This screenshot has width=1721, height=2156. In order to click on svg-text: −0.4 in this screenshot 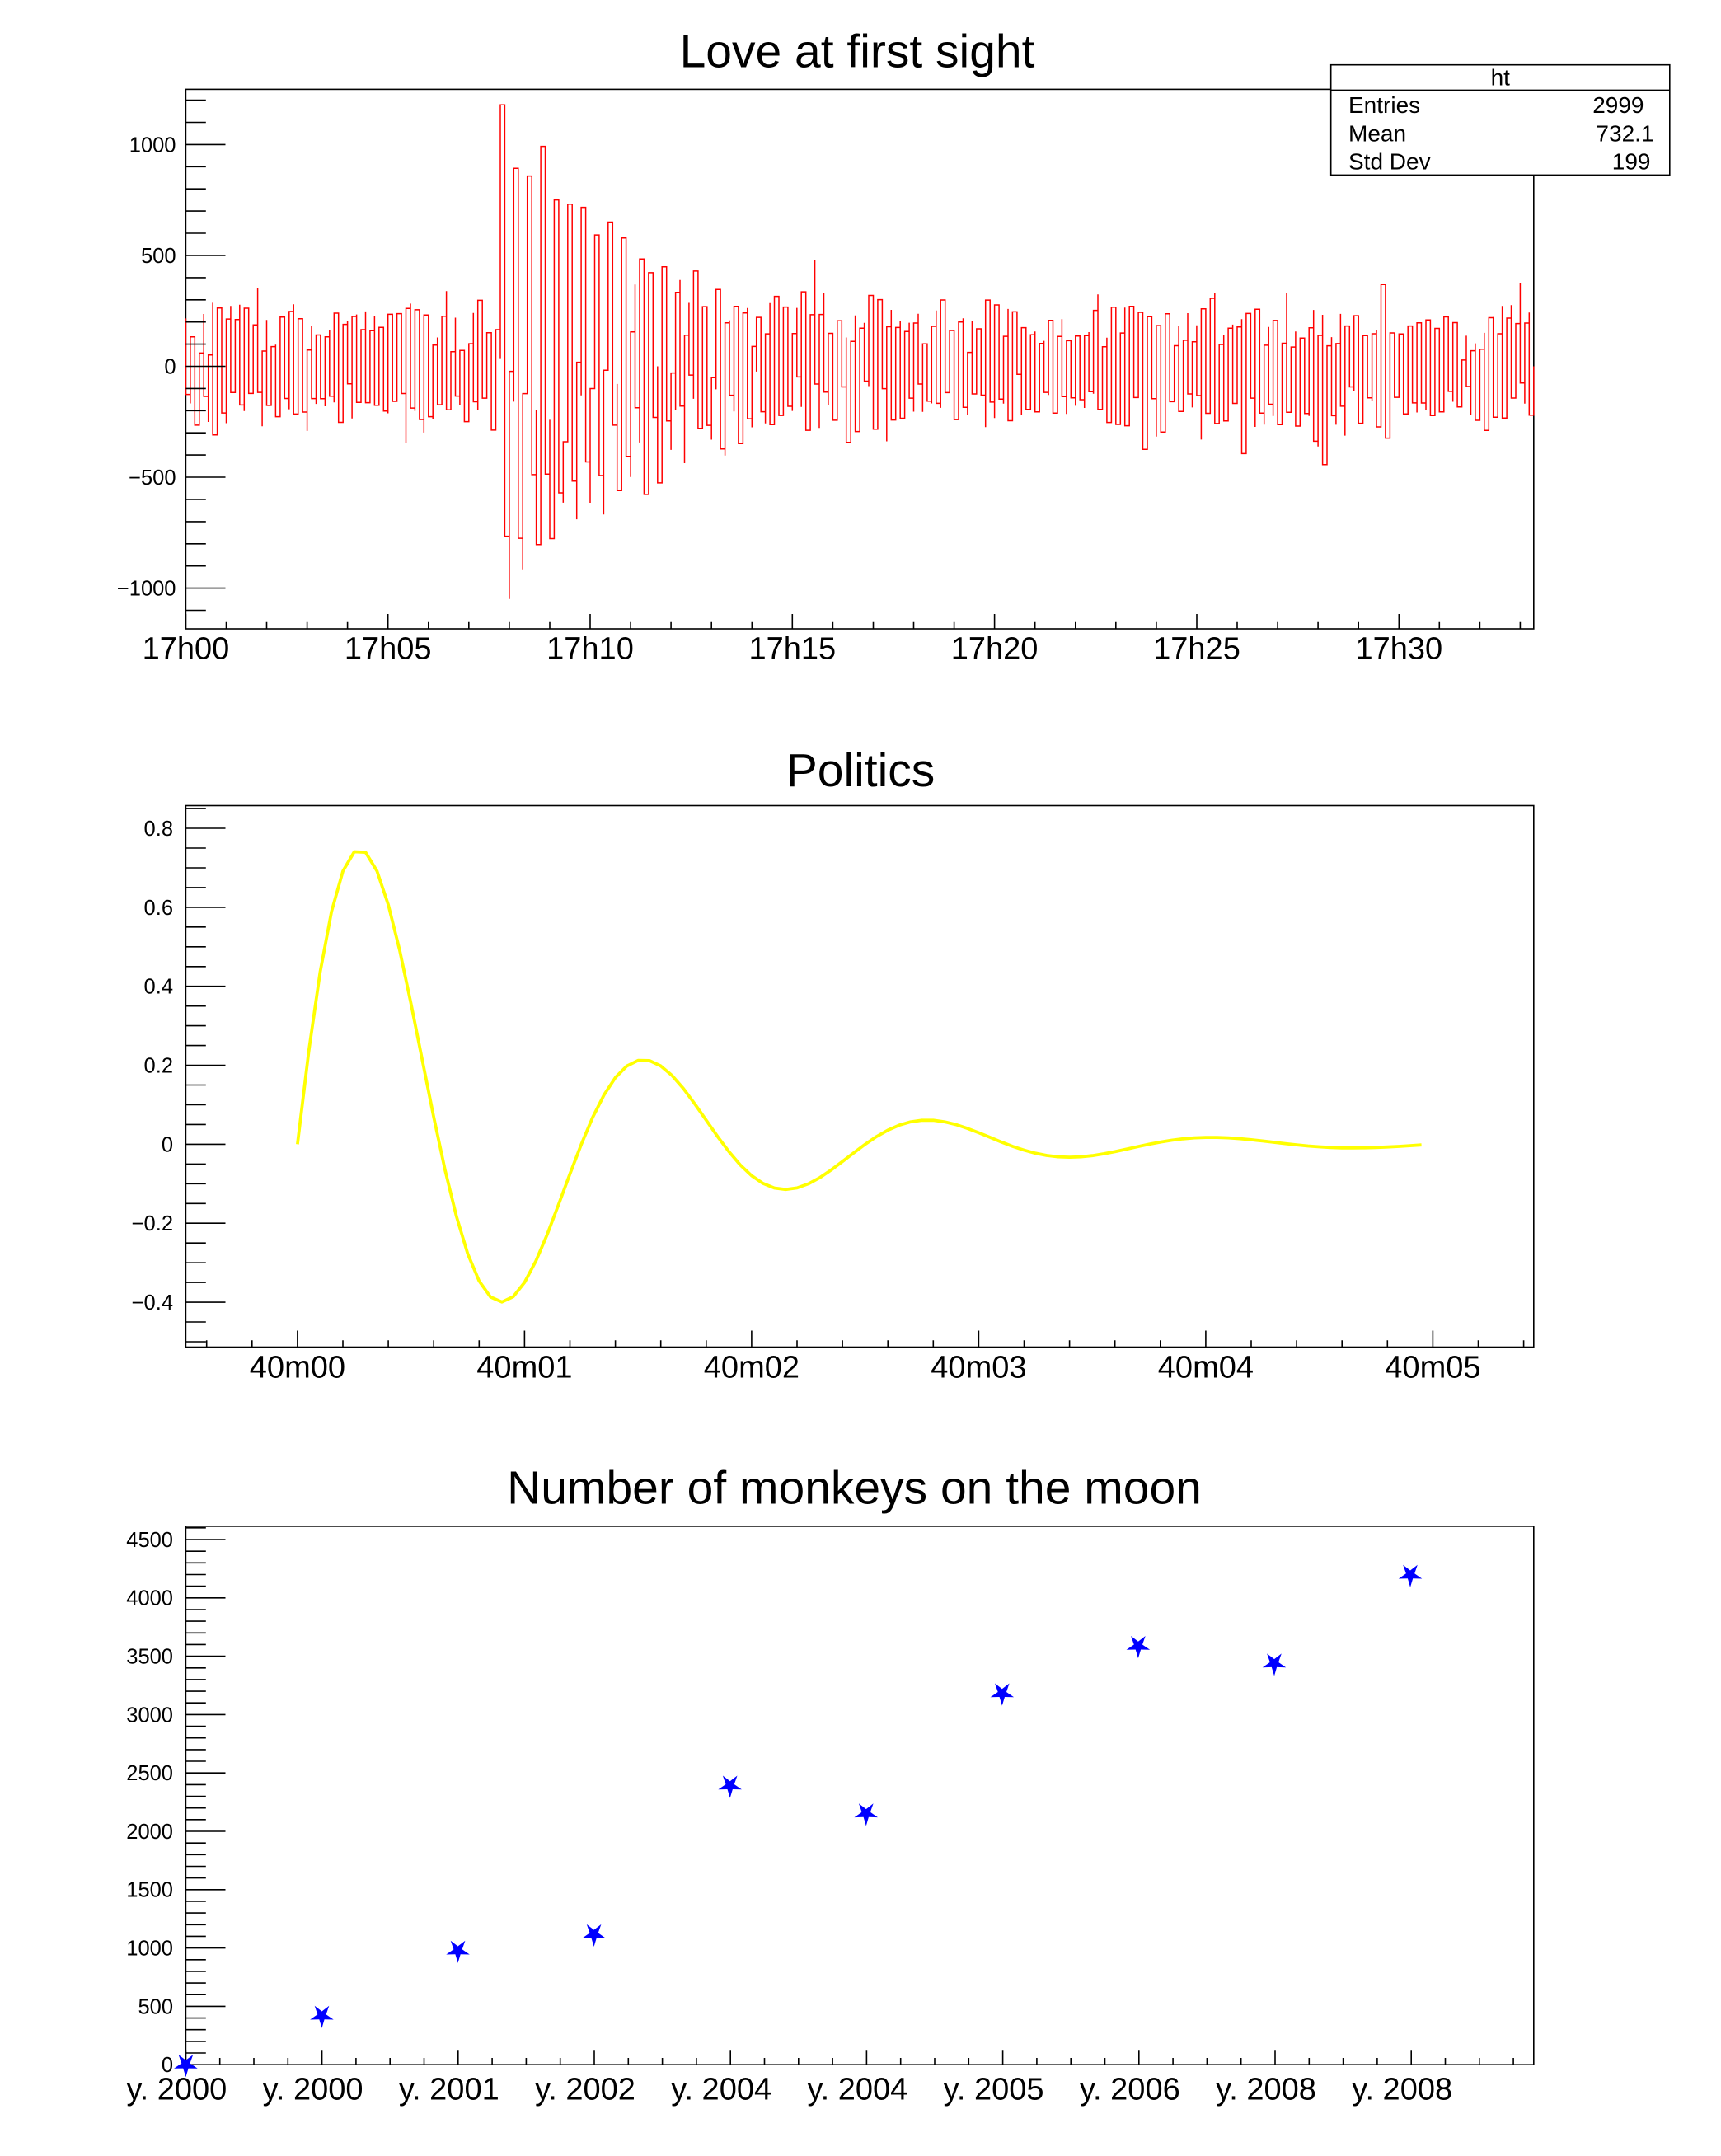, I will do `click(152, 1303)`.